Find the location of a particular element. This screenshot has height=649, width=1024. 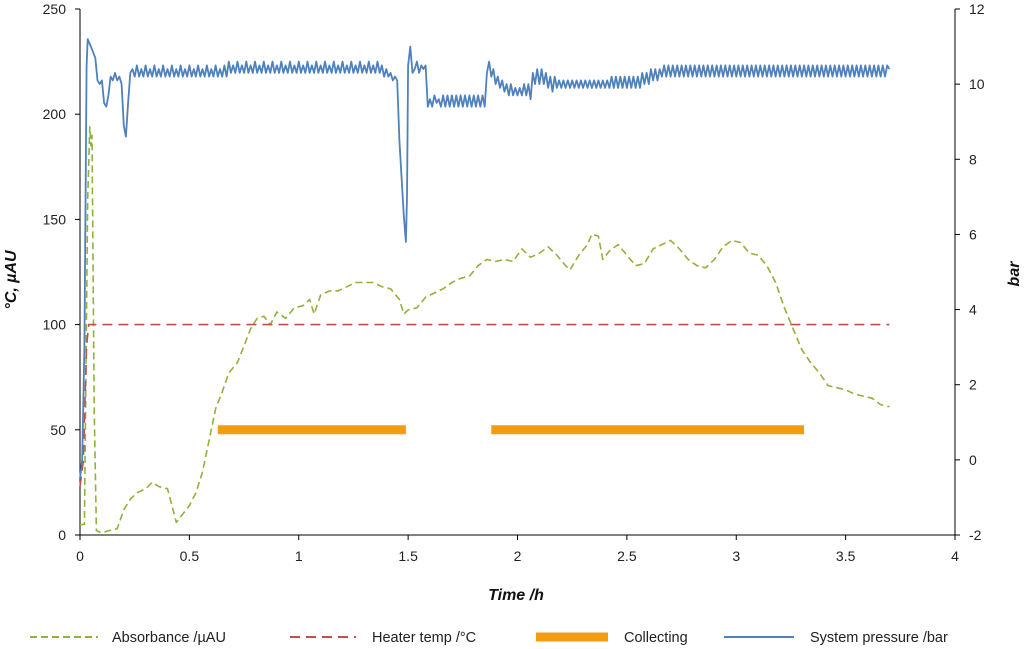

y-right-tick-label: 10 is located at coordinates (977, 84).